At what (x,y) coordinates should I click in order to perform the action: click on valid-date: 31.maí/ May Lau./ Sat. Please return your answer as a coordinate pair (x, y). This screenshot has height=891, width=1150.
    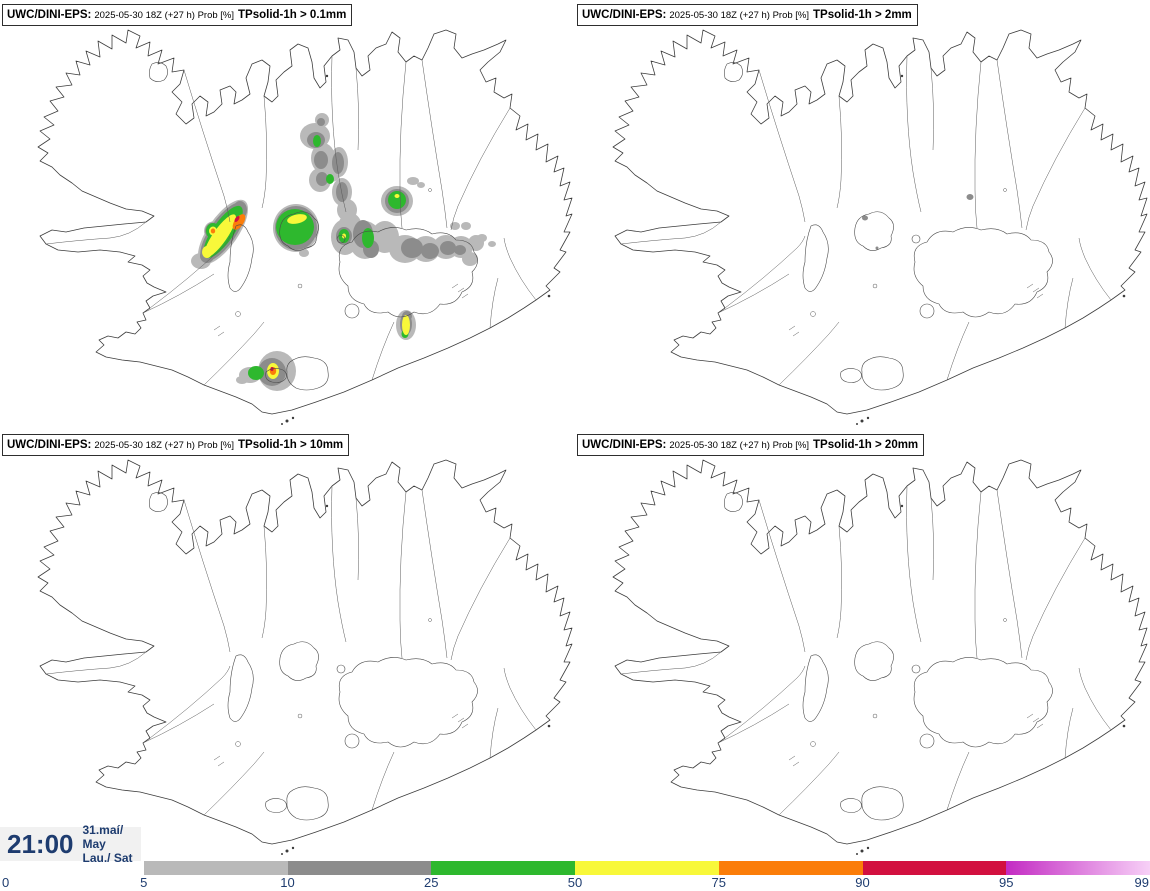
    Looking at the image, I should click on (112, 844).